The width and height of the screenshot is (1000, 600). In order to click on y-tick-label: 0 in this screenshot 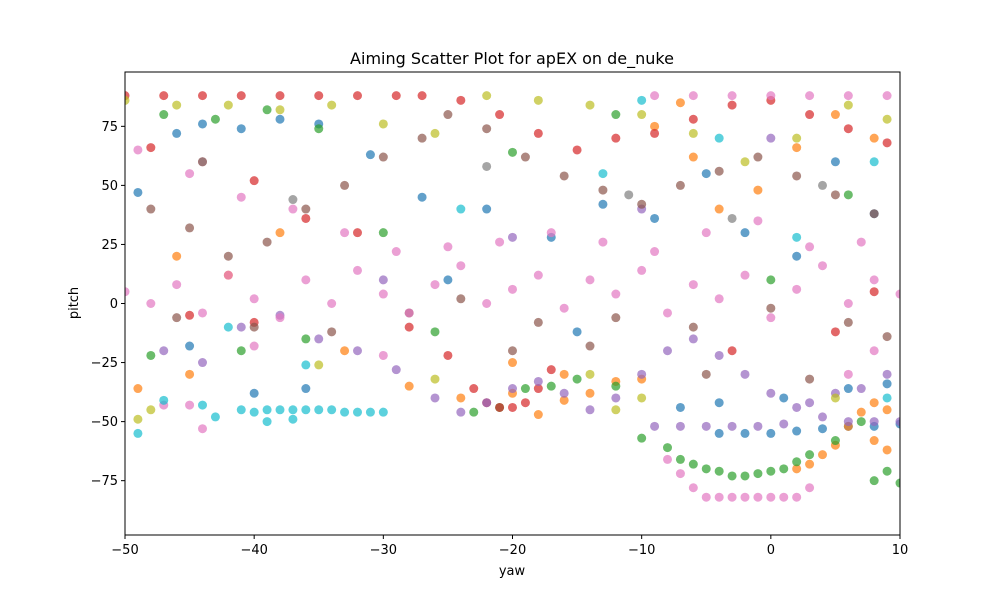, I will do `click(114, 304)`.